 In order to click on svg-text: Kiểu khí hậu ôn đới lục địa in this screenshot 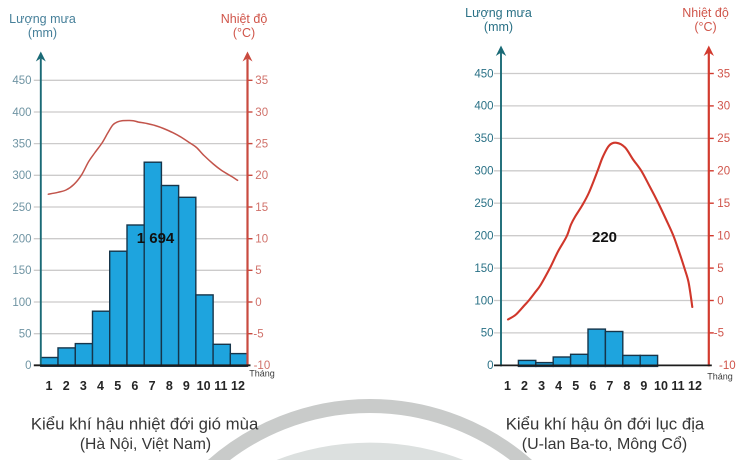, I will do `click(605, 424)`.